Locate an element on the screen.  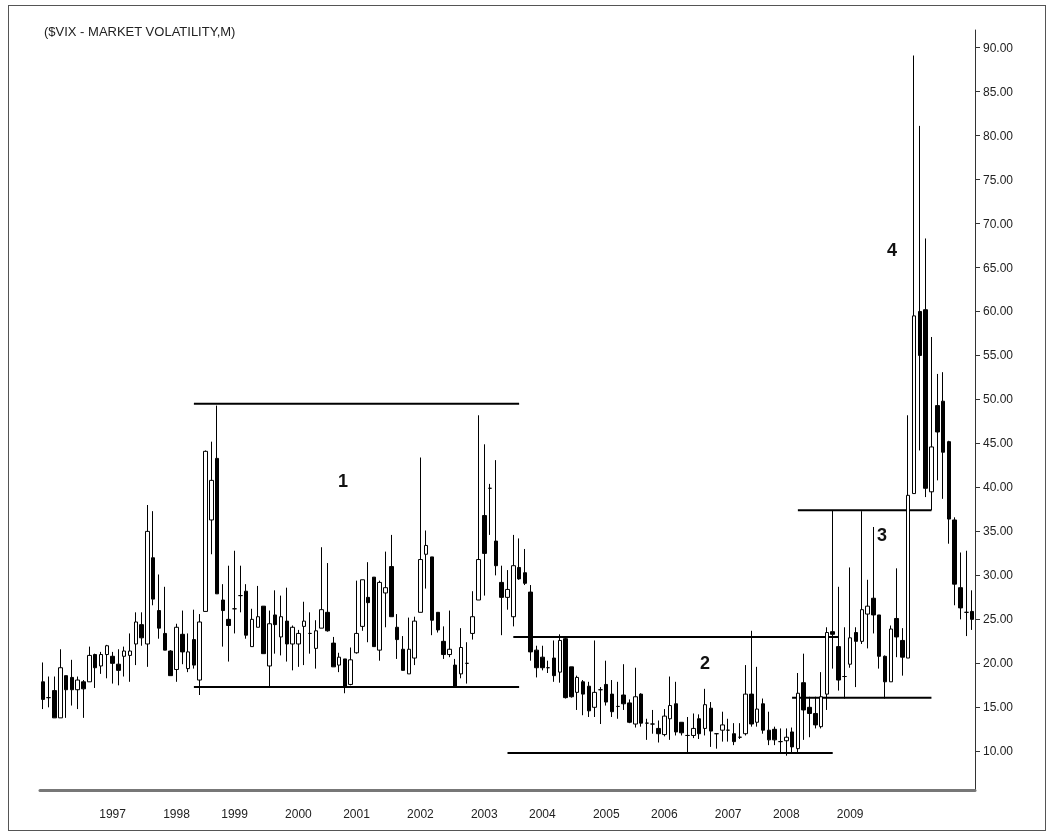
y-tick-label: 85.00 is located at coordinates (998, 91).